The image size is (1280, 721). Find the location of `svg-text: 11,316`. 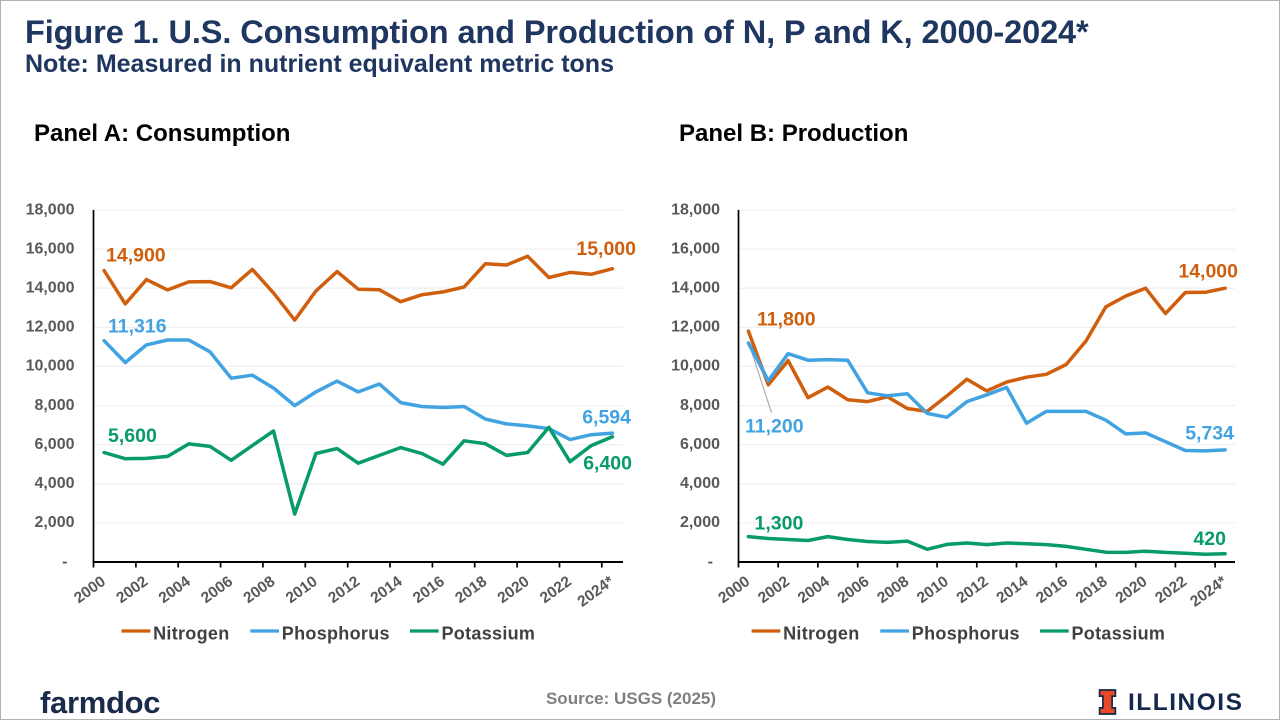

svg-text: 11,316 is located at coordinates (137, 327).